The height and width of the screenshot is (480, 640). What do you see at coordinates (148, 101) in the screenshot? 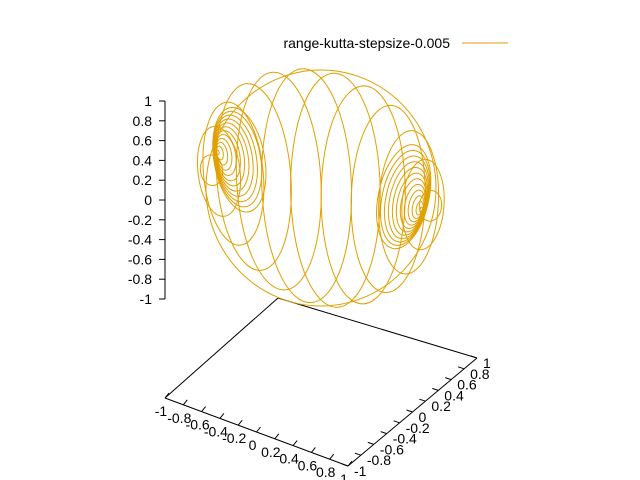
I see `z-tick-label: 1` at bounding box center [148, 101].